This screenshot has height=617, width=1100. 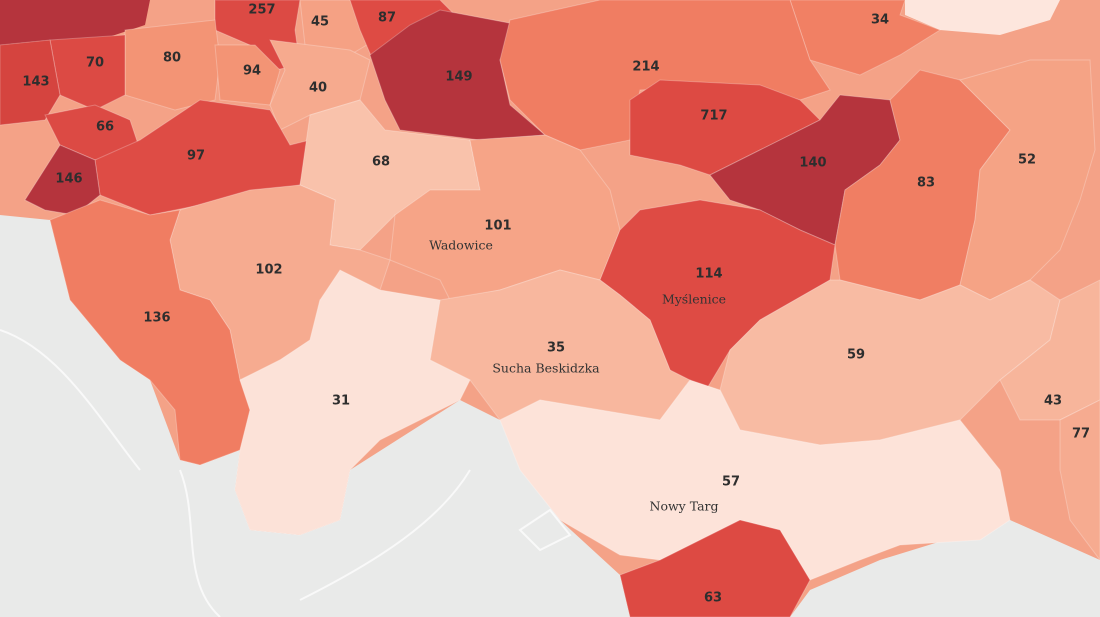 I want to click on region-value: 52, so click(x=1027, y=160).